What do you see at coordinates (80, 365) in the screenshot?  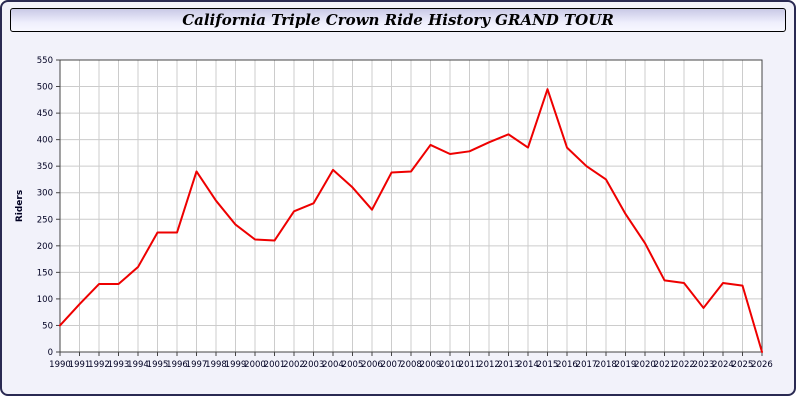 I see `x-tick-label: 1991` at bounding box center [80, 365].